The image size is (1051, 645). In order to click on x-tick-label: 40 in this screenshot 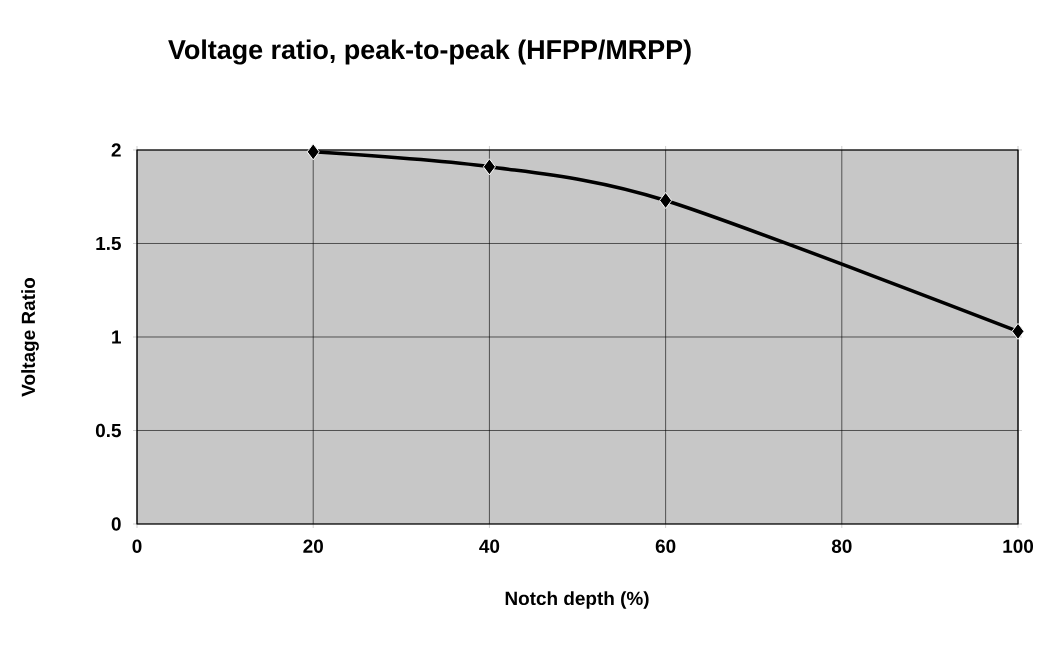, I will do `click(489, 546)`.